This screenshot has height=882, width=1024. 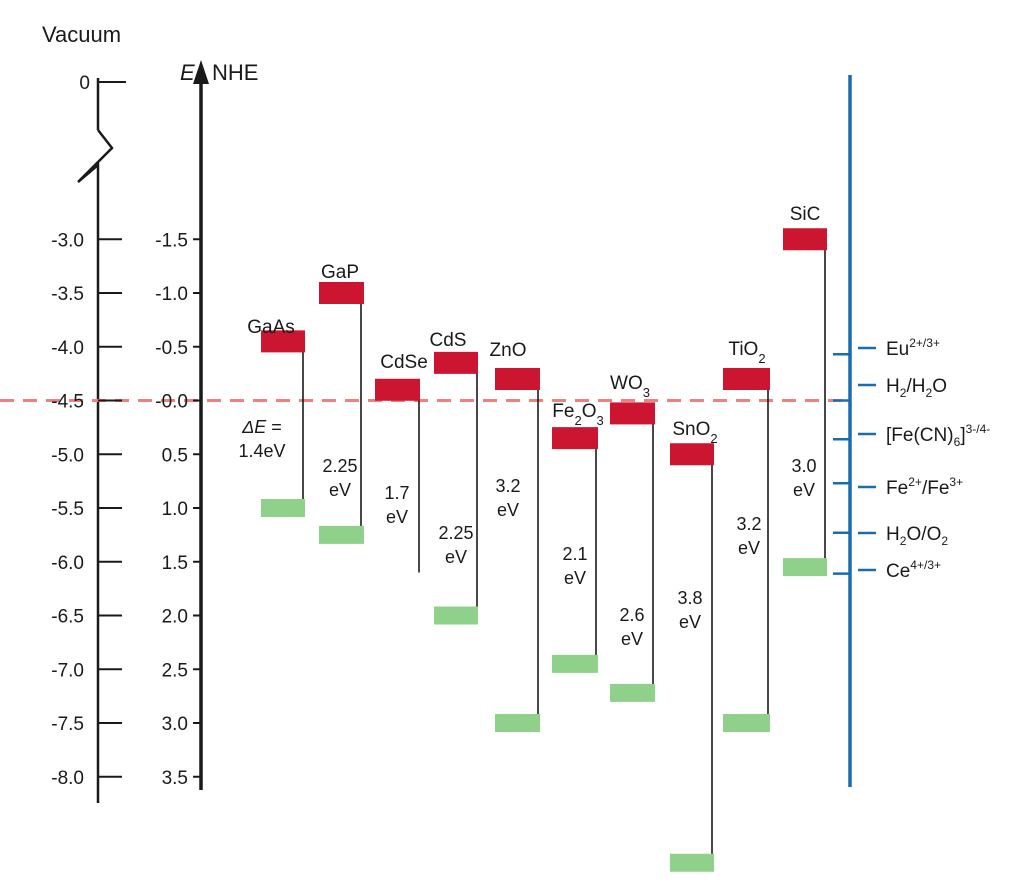 What do you see at coordinates (805, 214) in the screenshot?
I see `semiconductor-name: SiC` at bounding box center [805, 214].